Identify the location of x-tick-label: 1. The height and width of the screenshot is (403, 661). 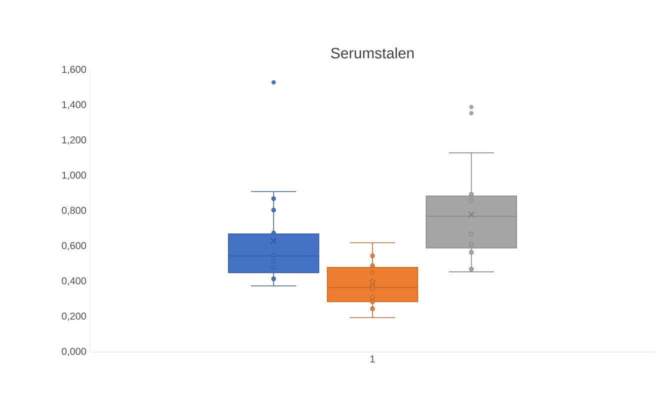
(372, 359).